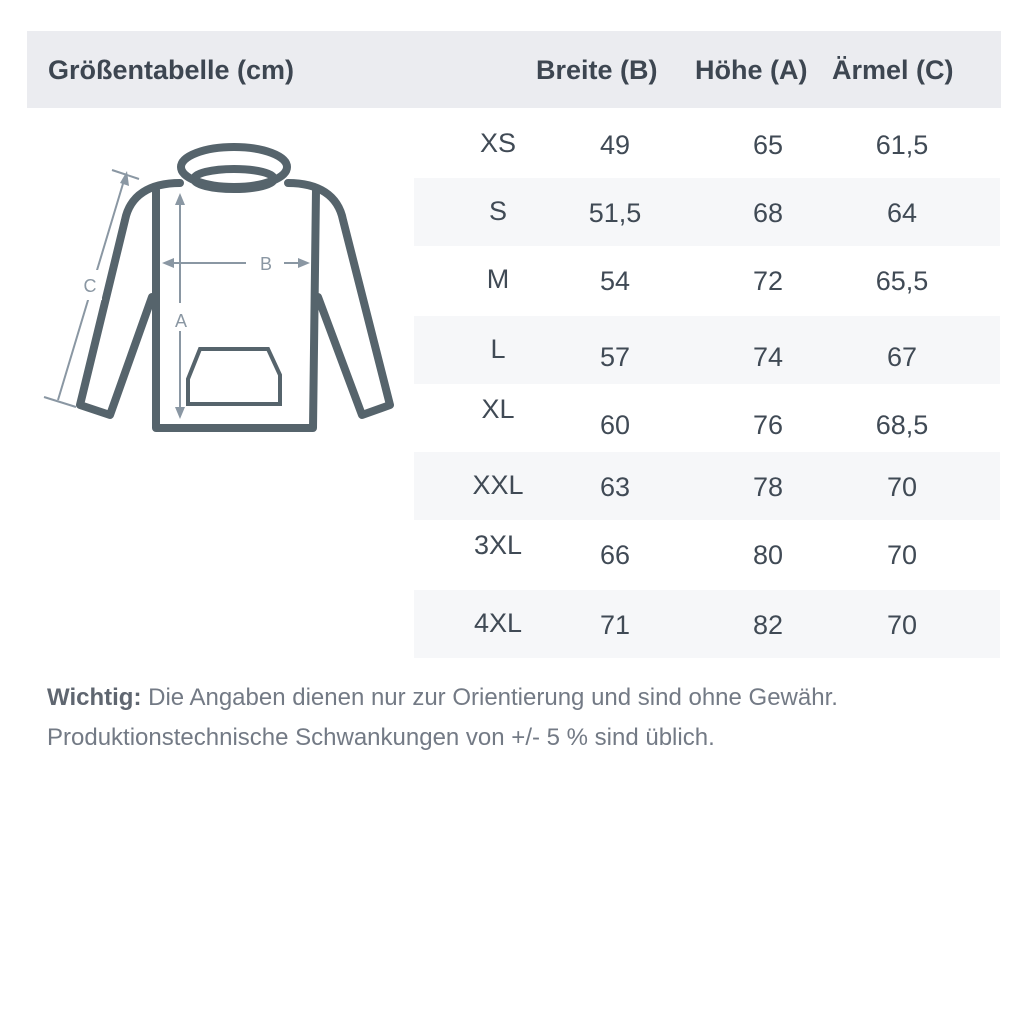  I want to click on cell-size: XL, so click(498, 409).